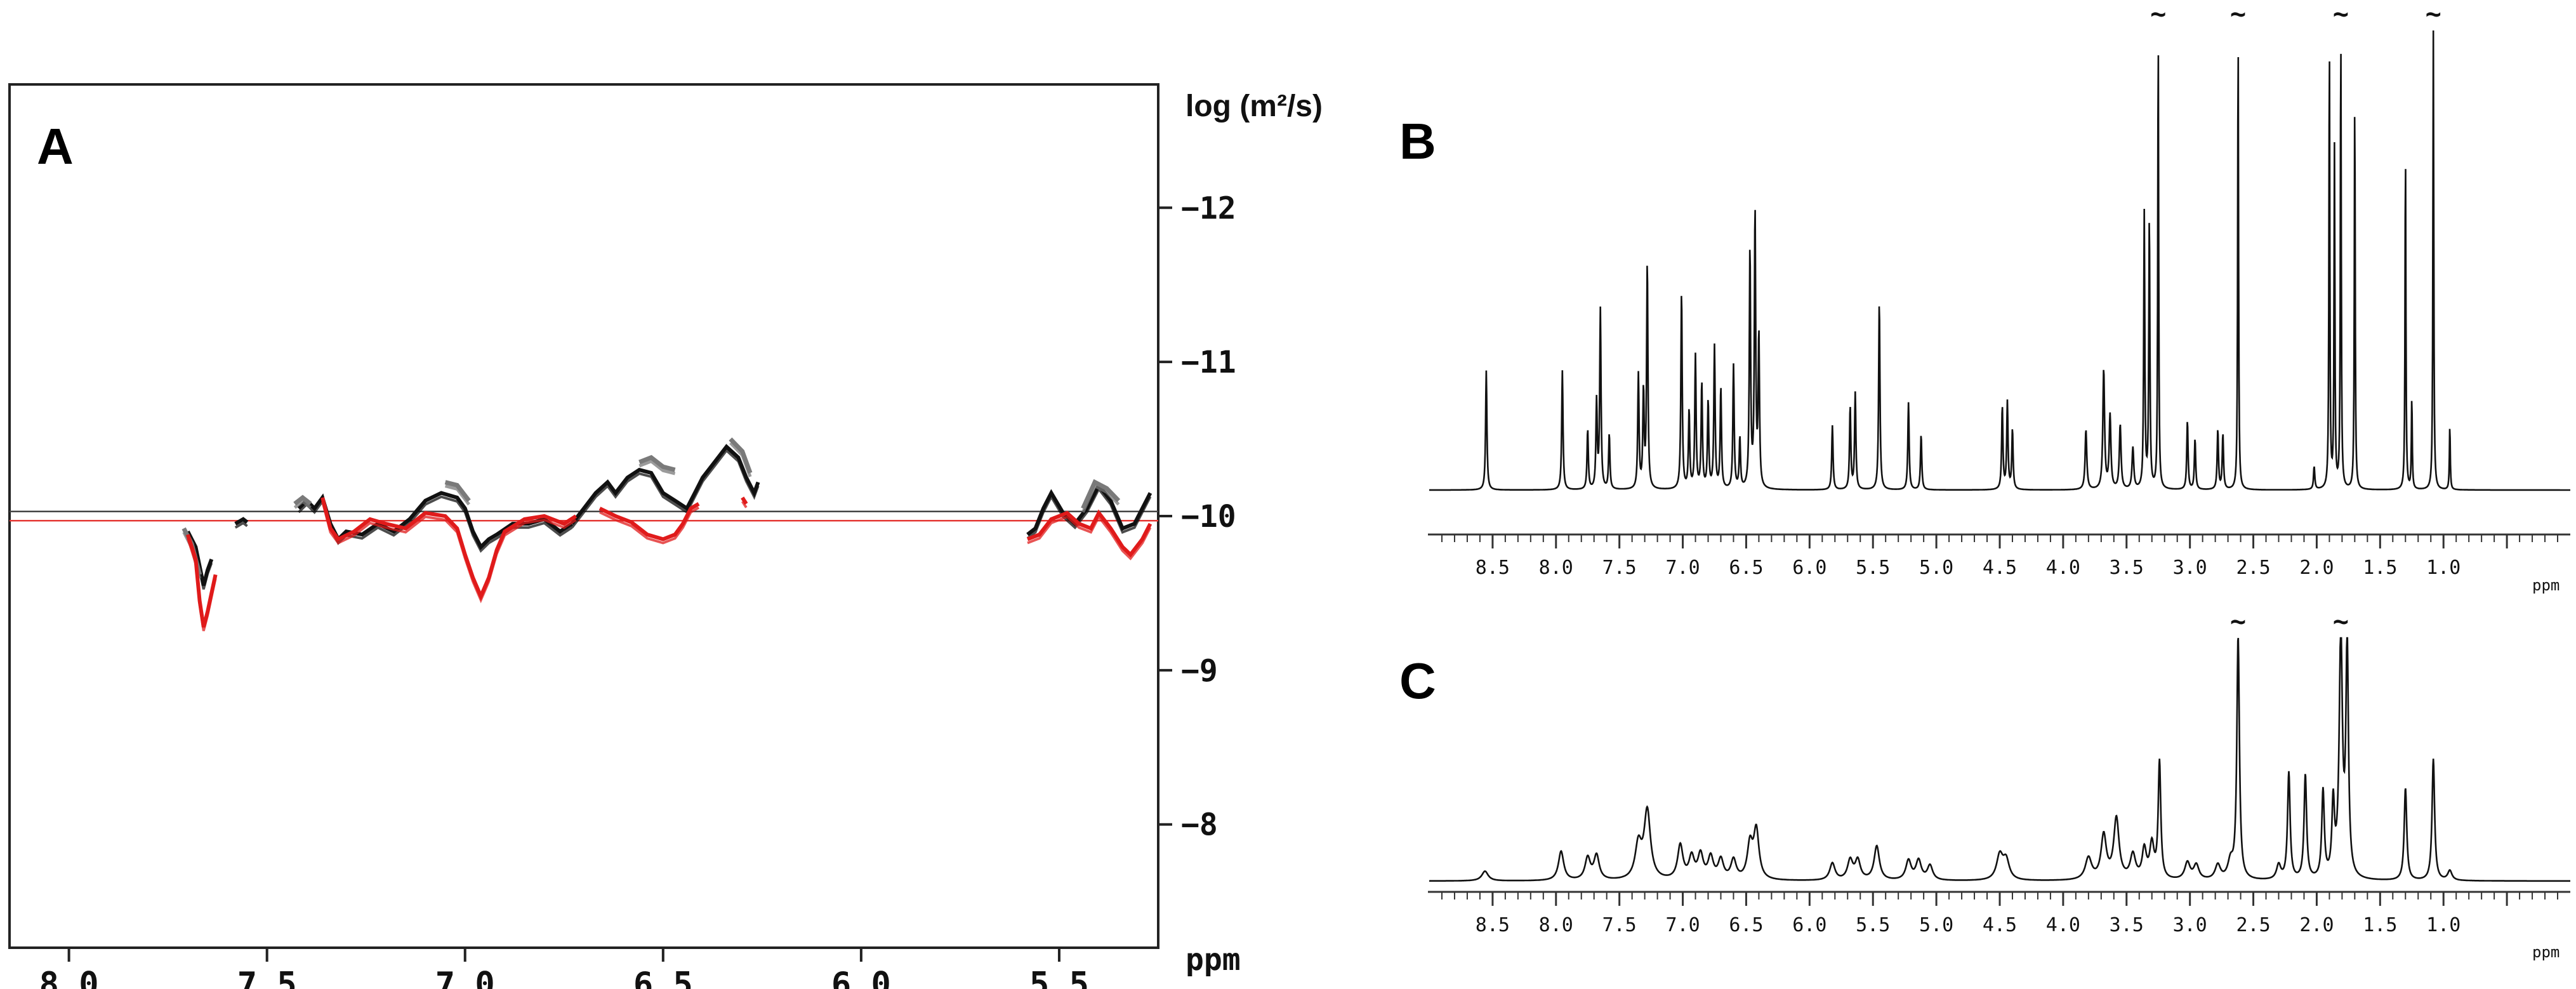 This screenshot has height=989, width=2576. I want to click on panel-b-truncation-marks: ~ ~ ~ ~, so click(2295, 14).